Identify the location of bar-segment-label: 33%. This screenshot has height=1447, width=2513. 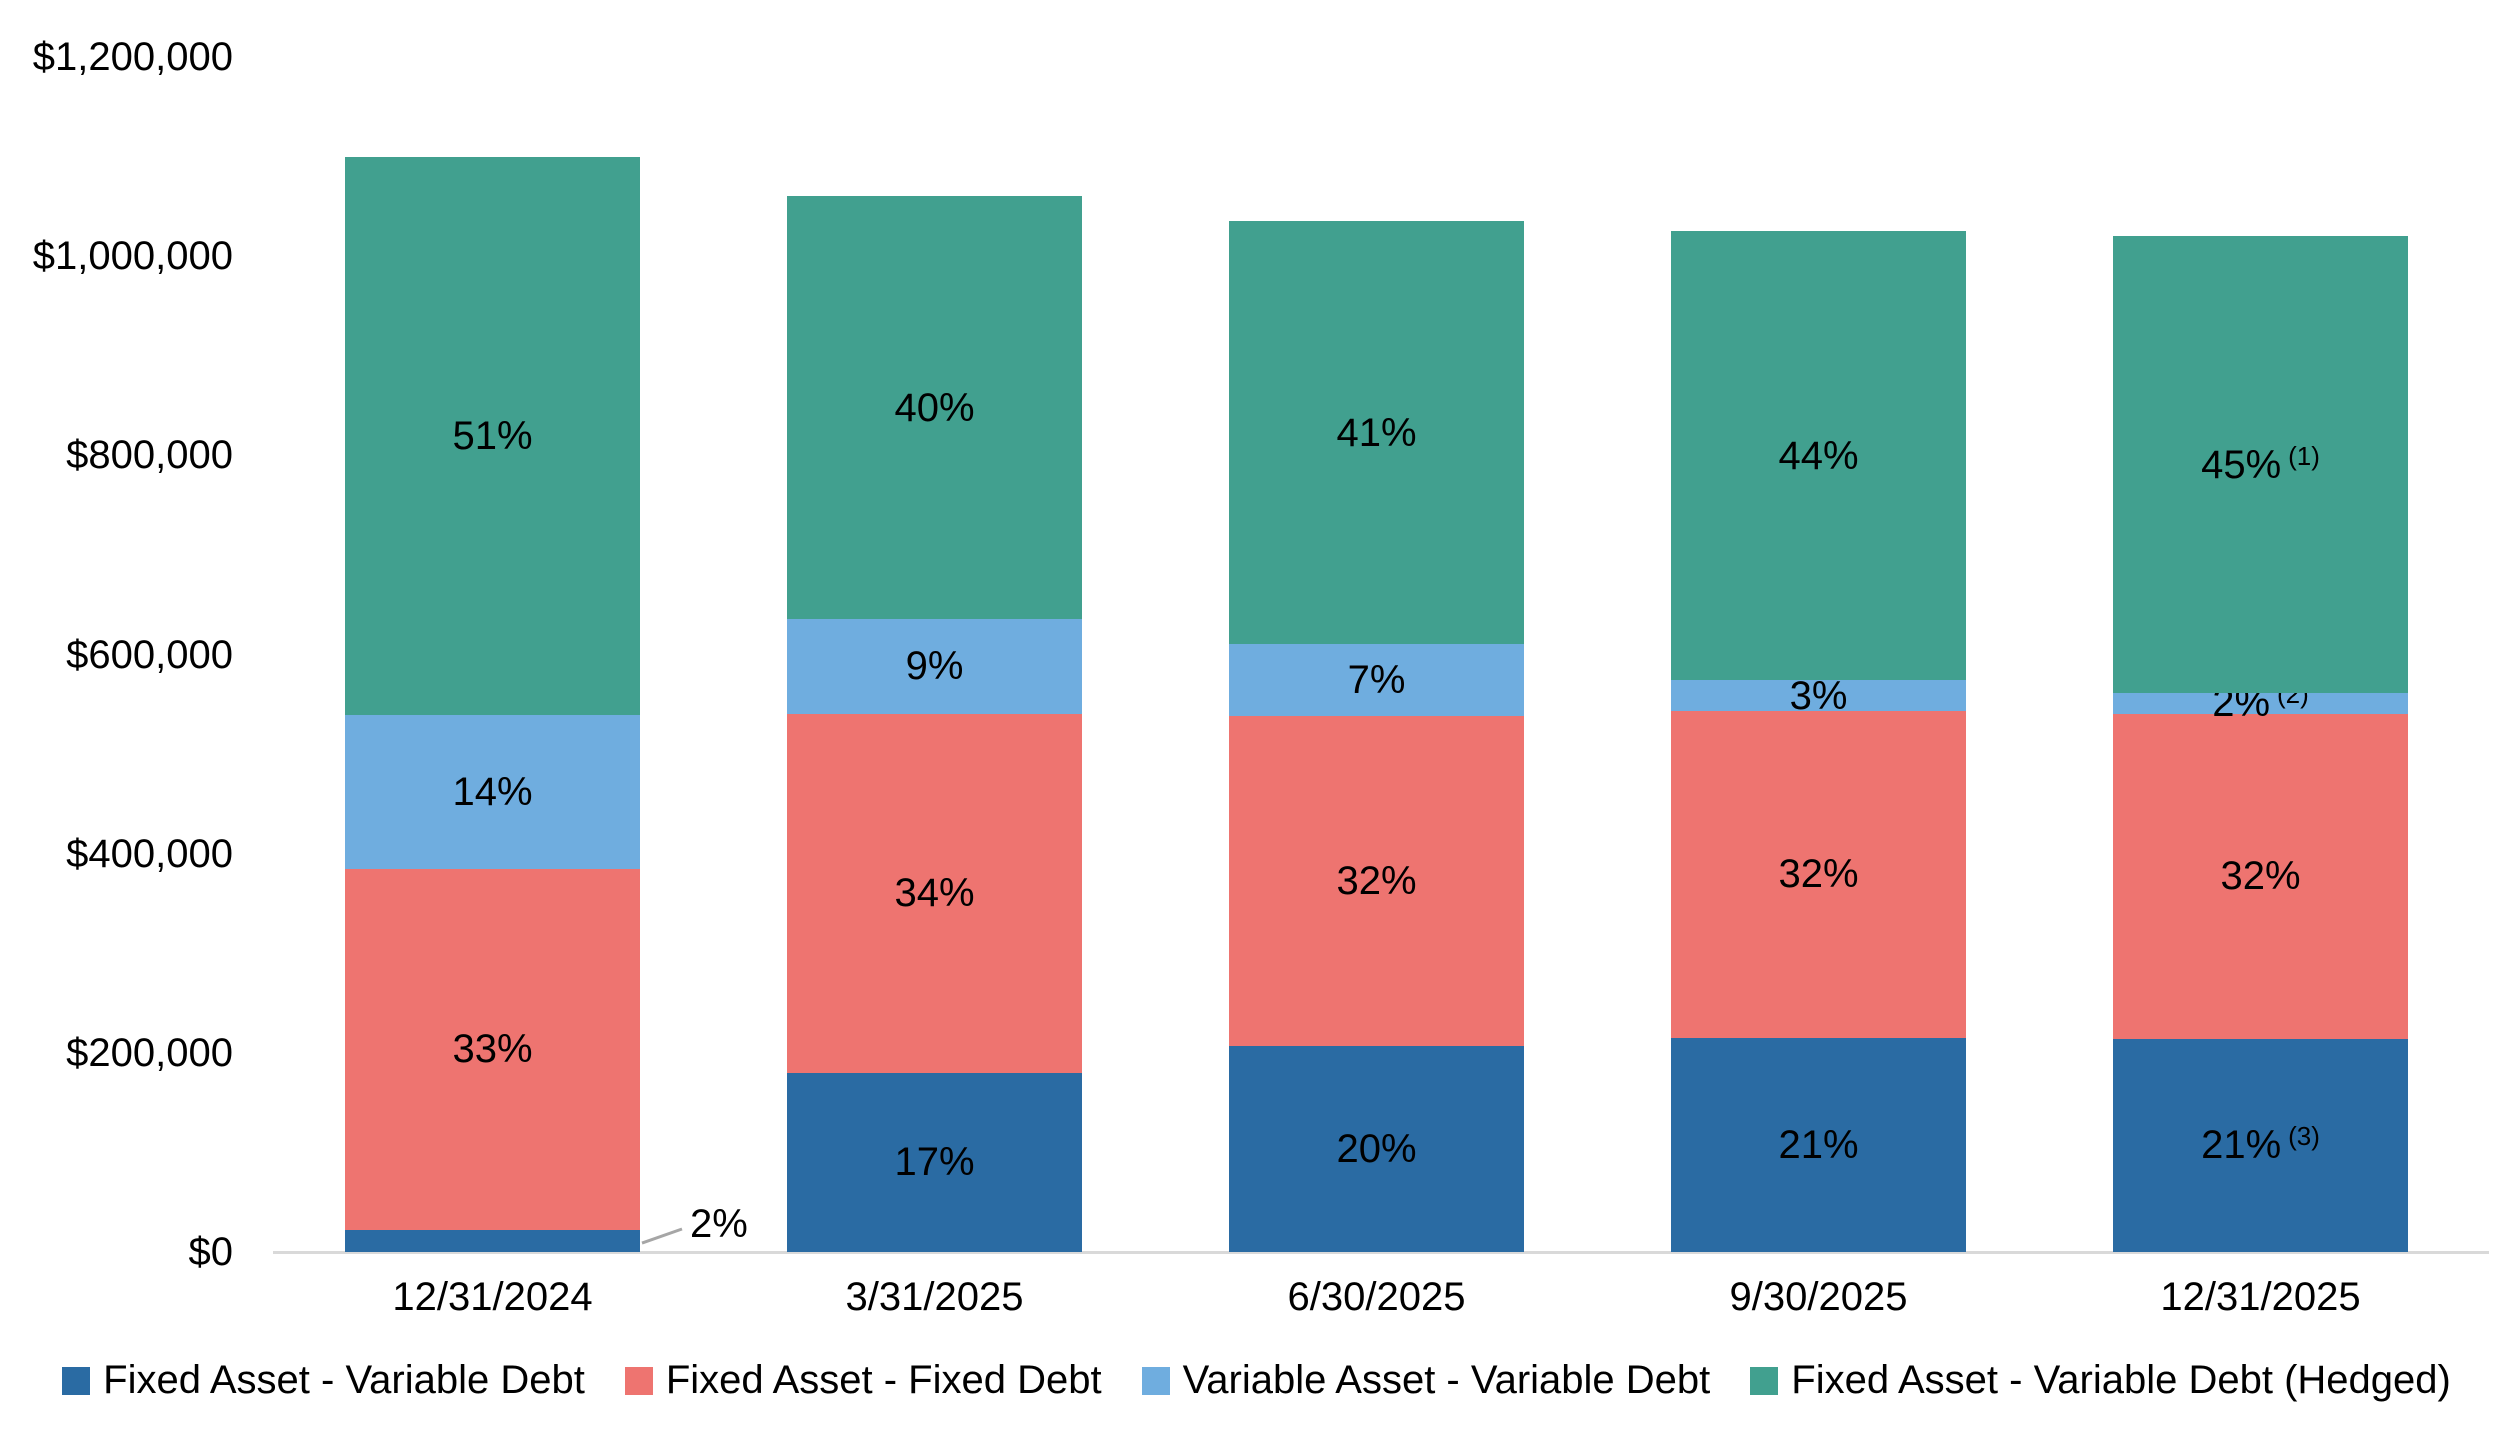
(492, 1049).